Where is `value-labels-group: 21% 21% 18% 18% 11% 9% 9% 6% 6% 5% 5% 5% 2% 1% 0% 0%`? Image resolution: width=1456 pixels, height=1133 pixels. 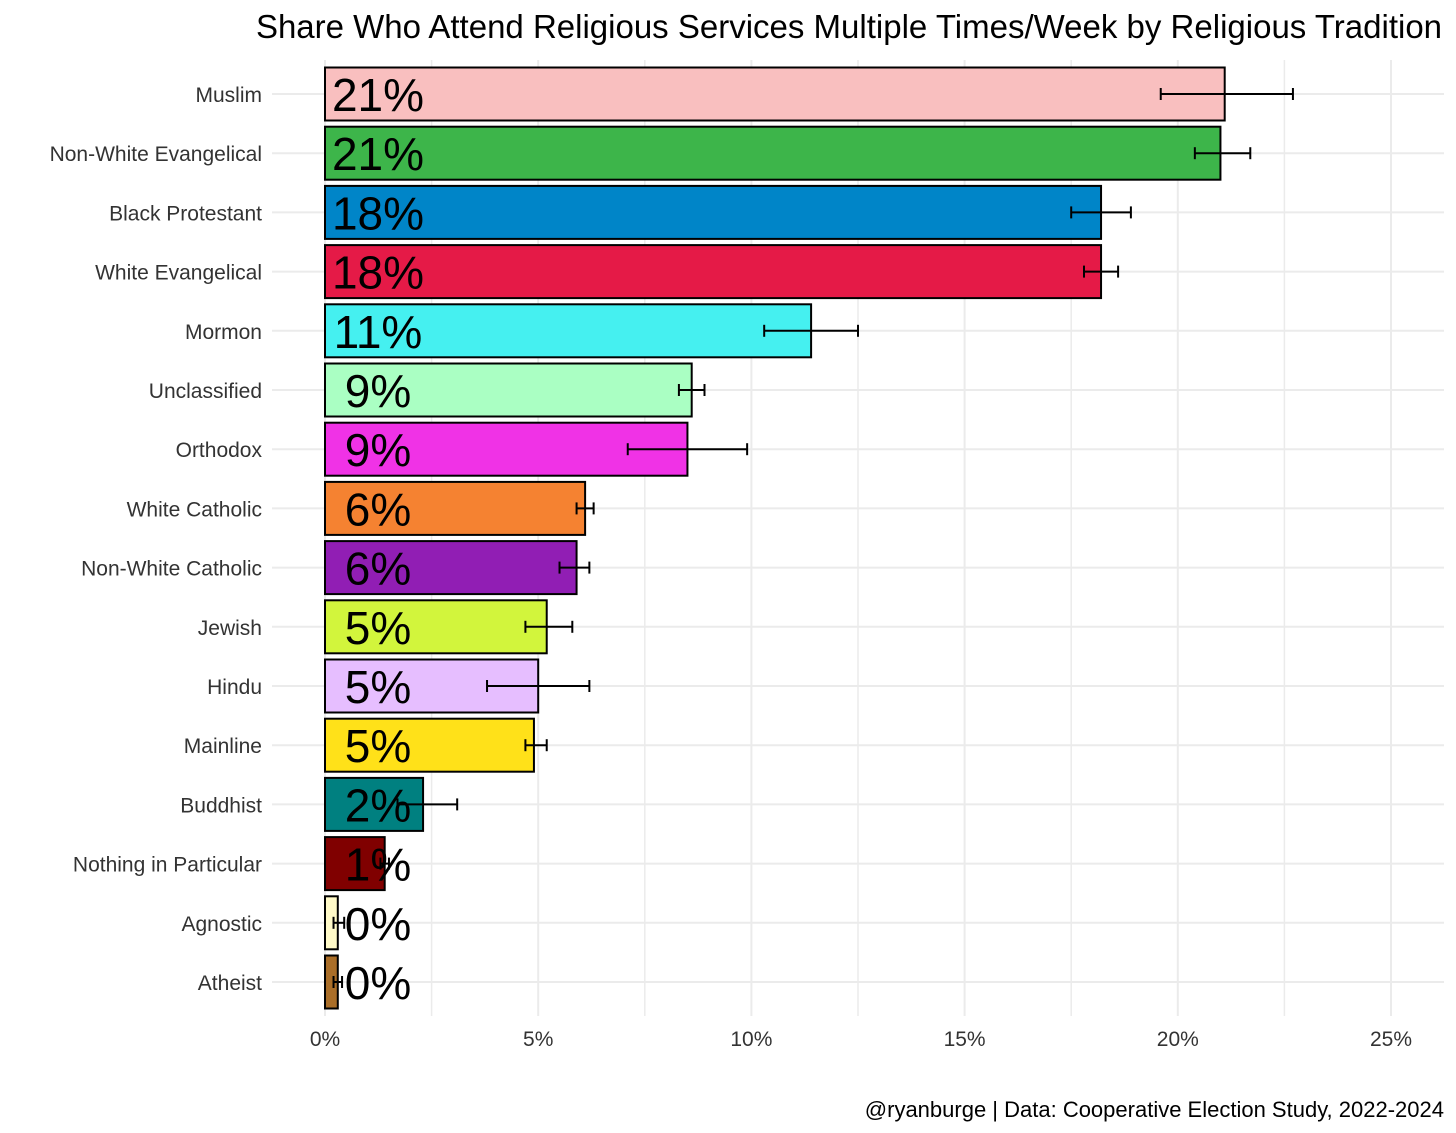 value-labels-group: 21% 21% 18% 18% 11% 9% 9% 6% 6% 5% 5% 5% 2% 1% 0% 0% is located at coordinates (378, 539).